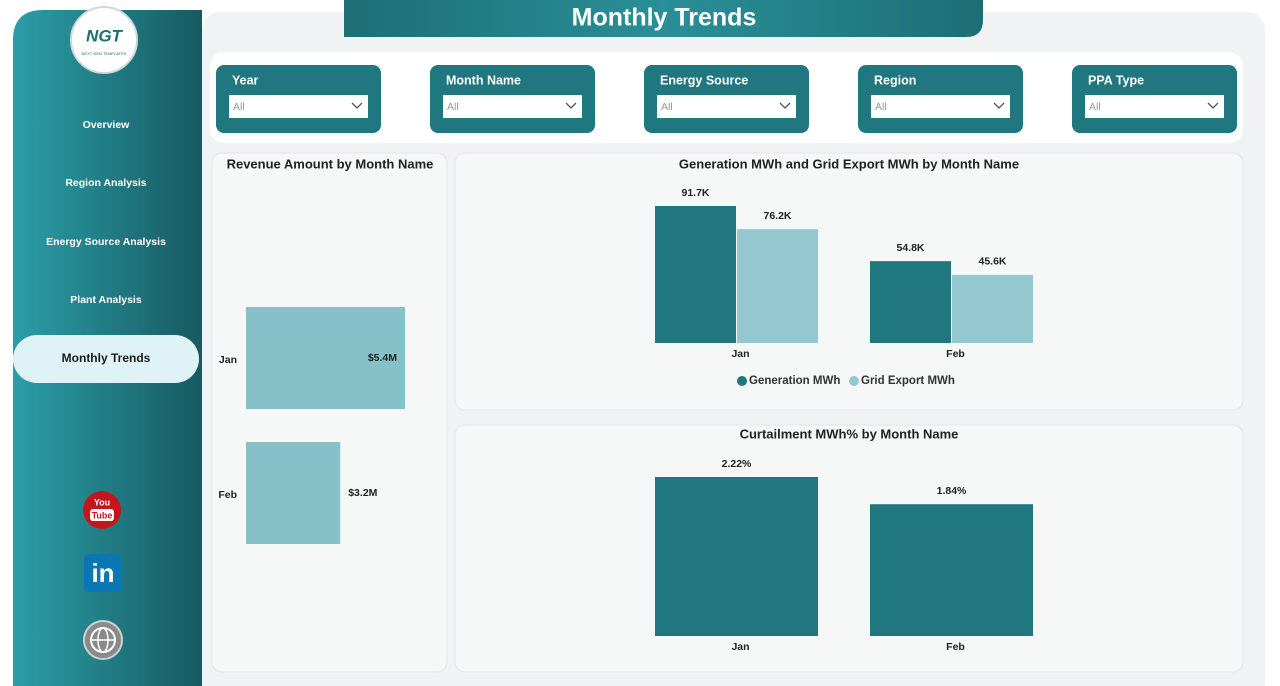 Image resolution: width=1280 pixels, height=686 pixels. I want to click on filter-label: PPA Type, so click(1116, 80).